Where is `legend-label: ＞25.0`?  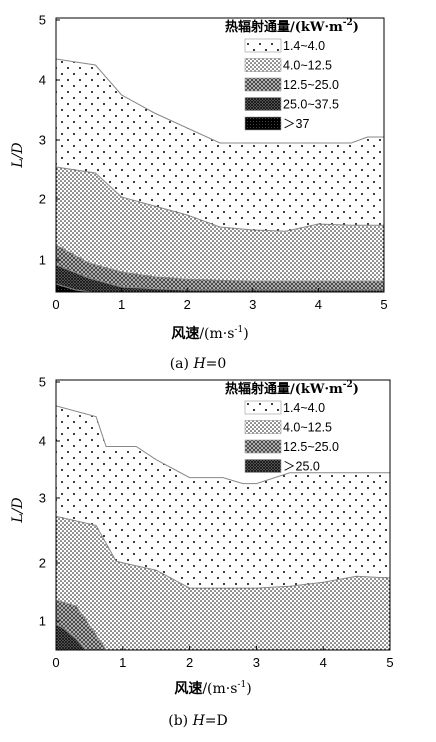
legend-label: ＞25.0 is located at coordinates (301, 467).